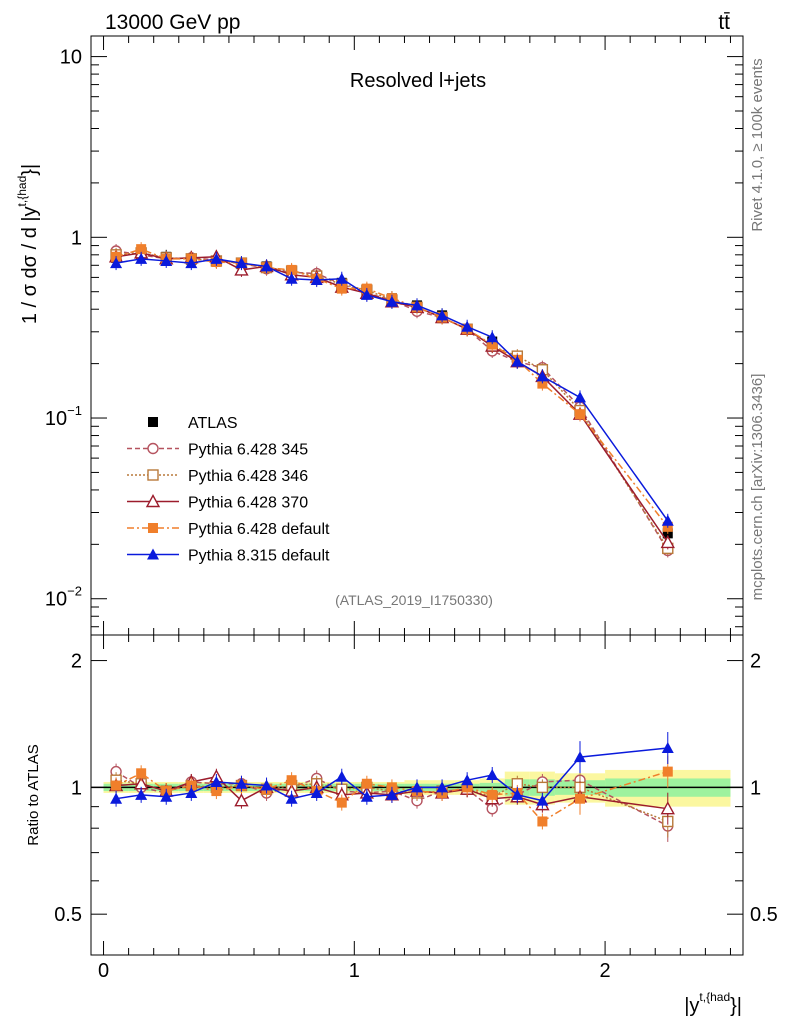 Image resolution: width=786 pixels, height=1024 pixels. I want to click on main-ytick-label-2: 10⁻¹, so click(63, 416).